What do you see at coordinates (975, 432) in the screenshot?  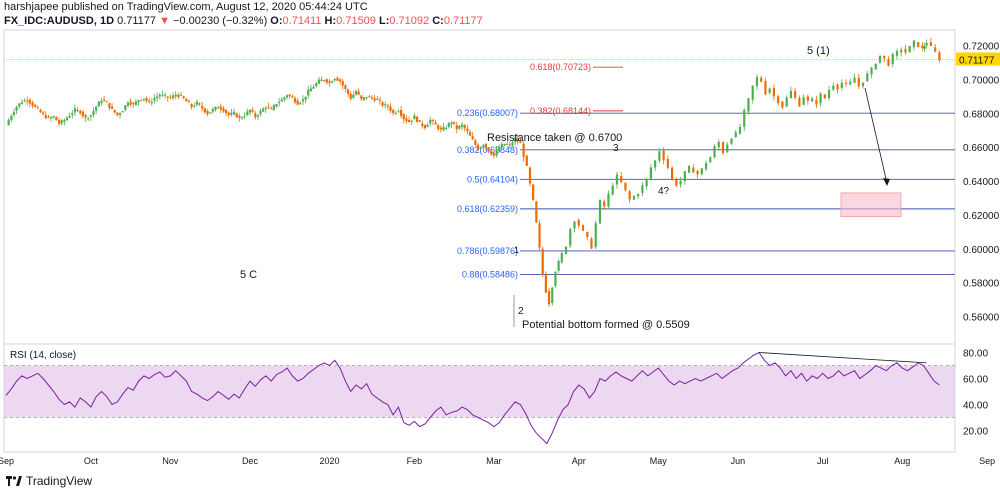 I see `rsi-axis-tick: 20.00` at bounding box center [975, 432].